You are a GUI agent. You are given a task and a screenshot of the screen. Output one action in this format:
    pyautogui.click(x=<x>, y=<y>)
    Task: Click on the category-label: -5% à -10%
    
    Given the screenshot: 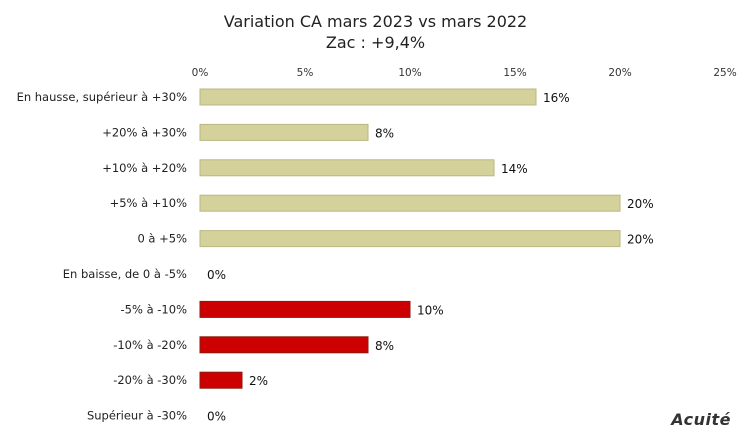 What is the action you would take?
    pyautogui.click(x=154, y=309)
    